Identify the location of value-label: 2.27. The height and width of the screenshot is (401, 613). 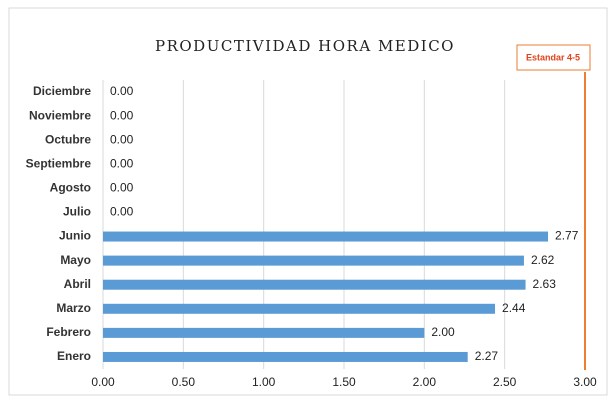
(487, 356).